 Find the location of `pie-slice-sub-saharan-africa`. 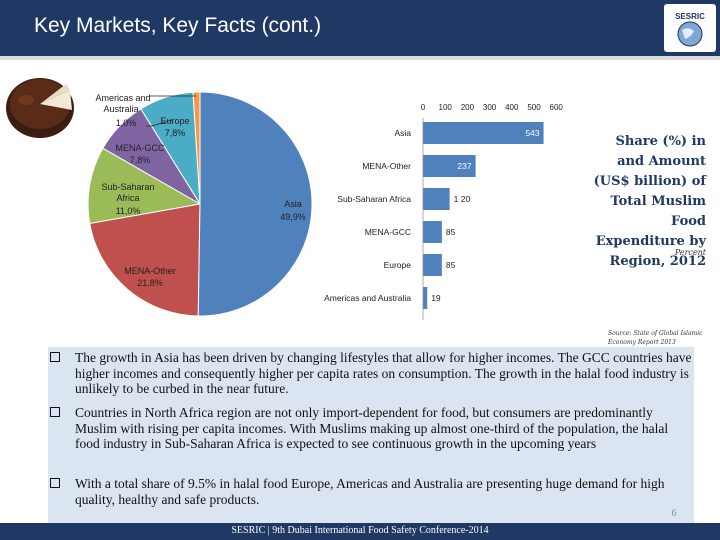

pie-slice-sub-saharan-africa is located at coordinates (144, 186).